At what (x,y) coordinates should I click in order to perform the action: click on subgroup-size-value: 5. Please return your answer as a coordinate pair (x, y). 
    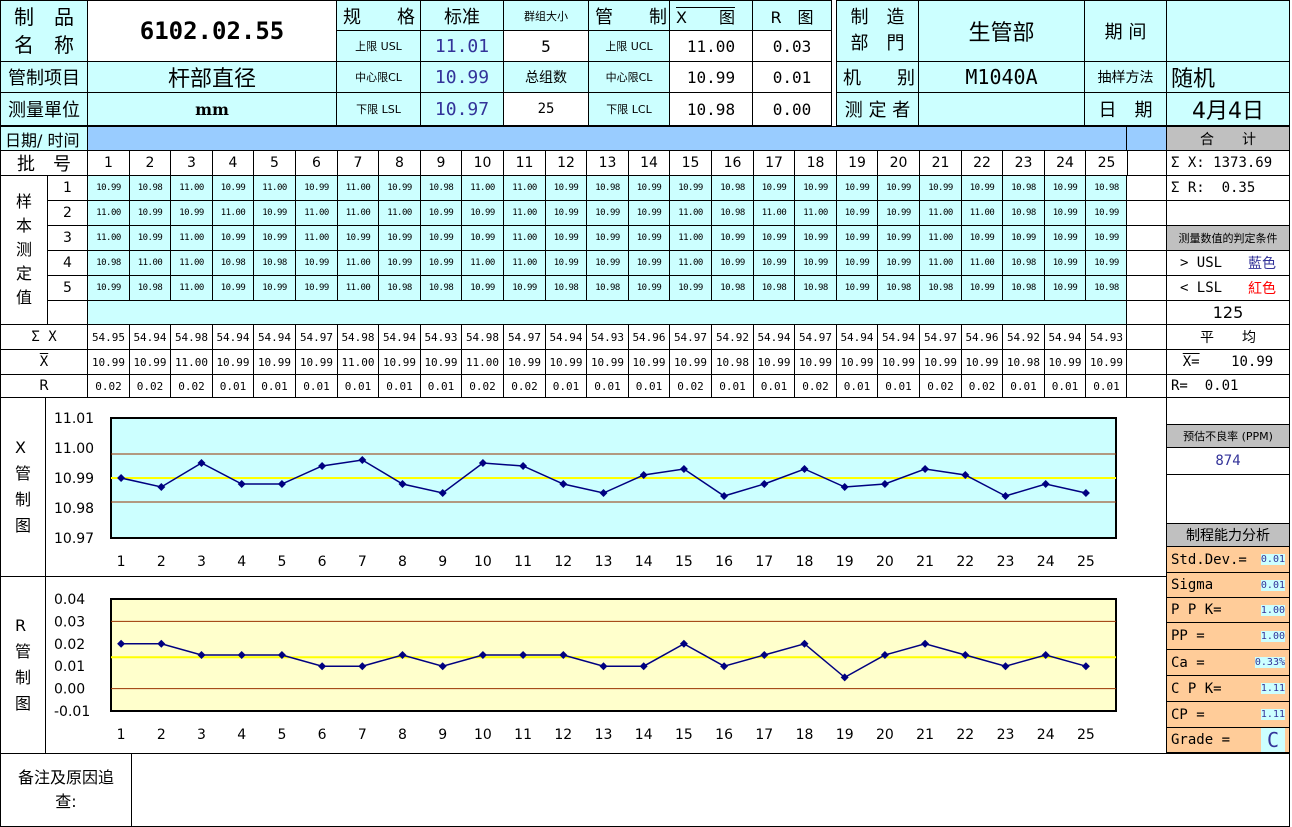
    Looking at the image, I should click on (546, 46).